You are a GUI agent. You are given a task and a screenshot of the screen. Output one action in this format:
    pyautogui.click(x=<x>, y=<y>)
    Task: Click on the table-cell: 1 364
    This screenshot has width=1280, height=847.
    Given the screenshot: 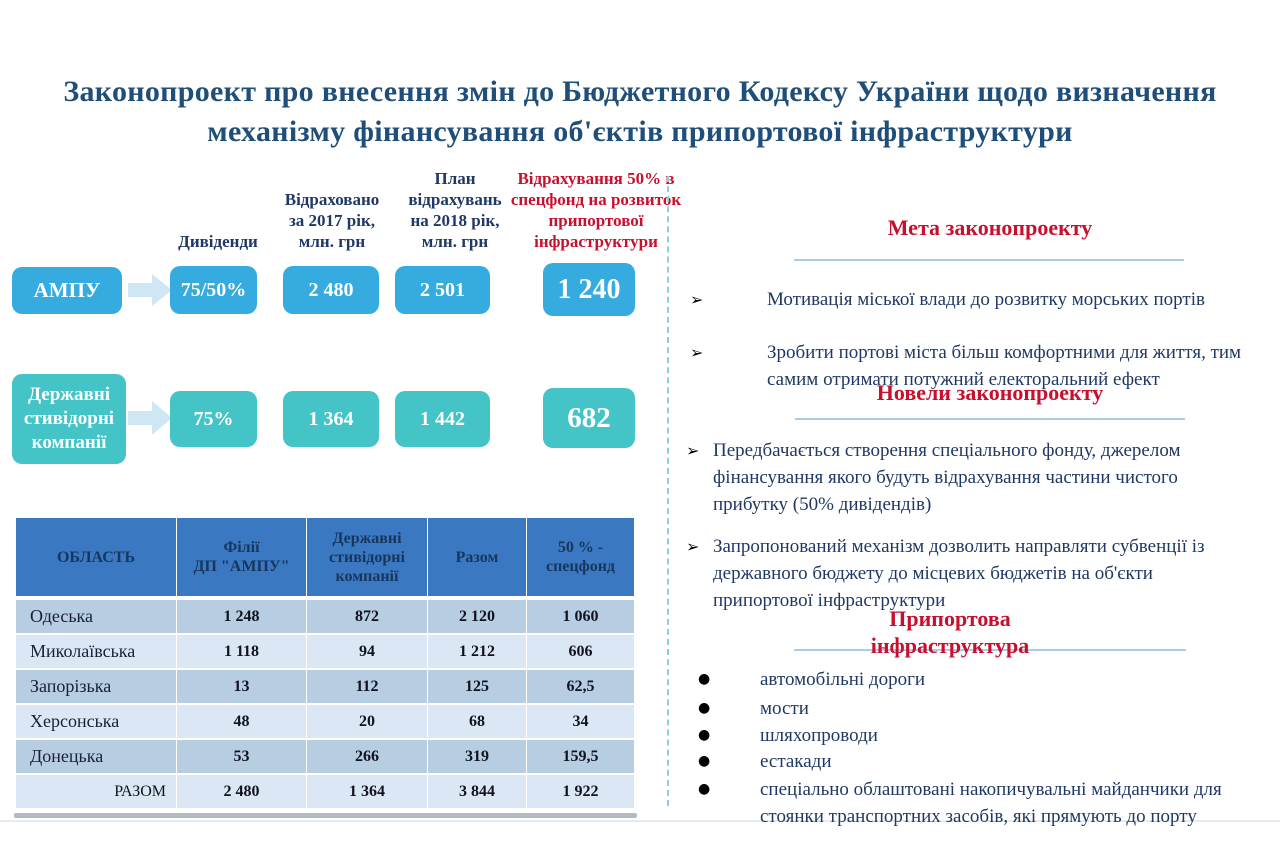 What is the action you would take?
    pyautogui.click(x=367, y=791)
    